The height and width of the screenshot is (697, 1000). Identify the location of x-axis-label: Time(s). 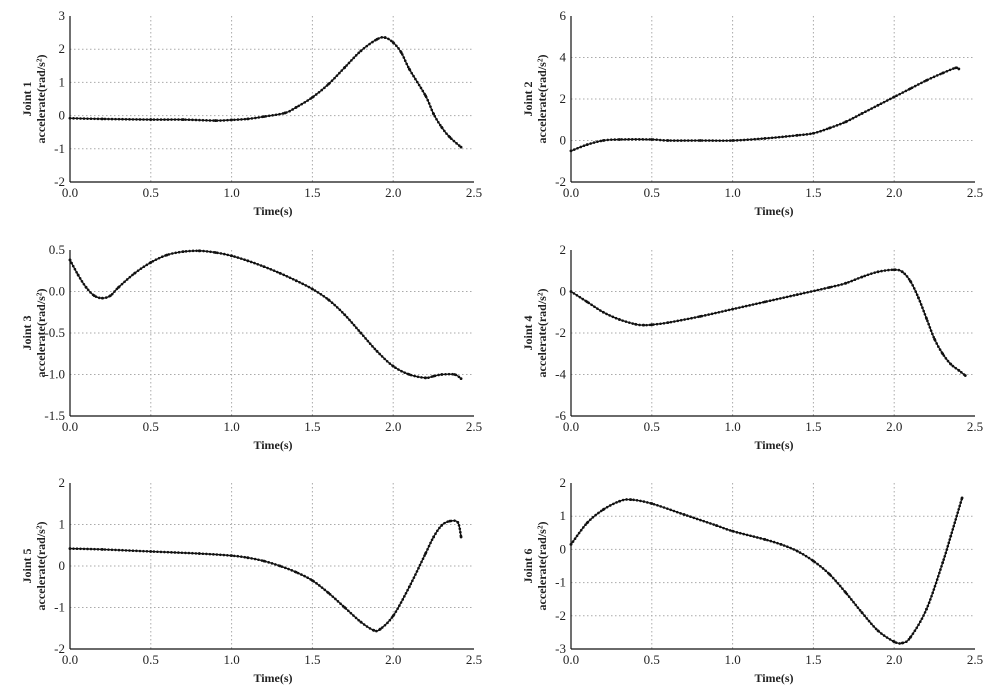
(773, 211).